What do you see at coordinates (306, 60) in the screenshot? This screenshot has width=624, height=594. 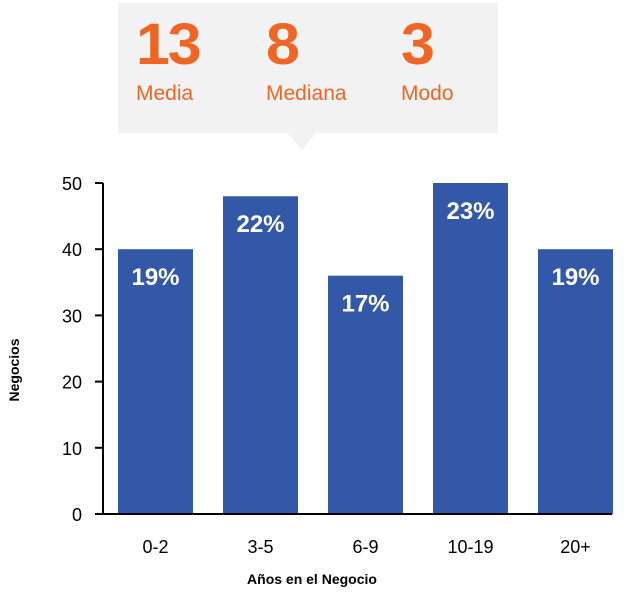 I see `stat-median: 8 Mediana` at bounding box center [306, 60].